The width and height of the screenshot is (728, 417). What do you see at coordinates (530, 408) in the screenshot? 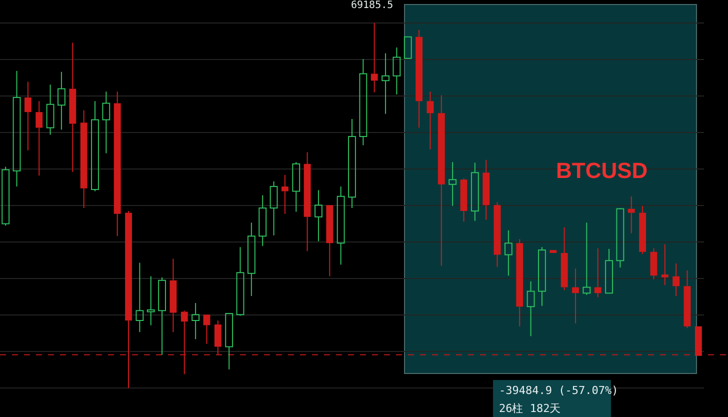
I see `text: 26柱 182天` at bounding box center [530, 408].